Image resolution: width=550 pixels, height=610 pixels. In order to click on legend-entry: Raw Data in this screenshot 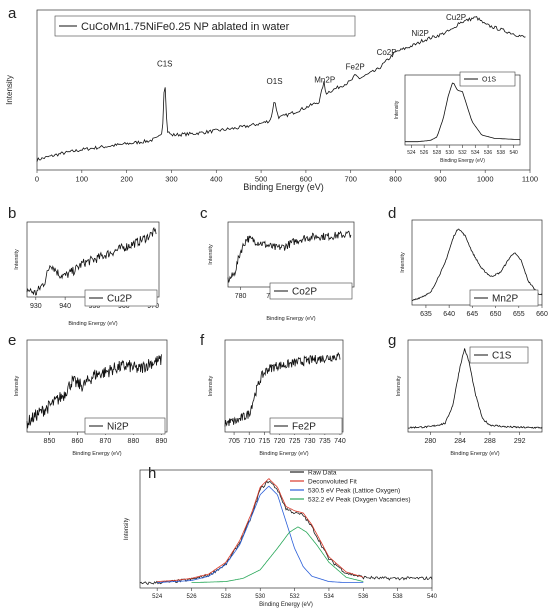, I will do `click(322, 473)`.